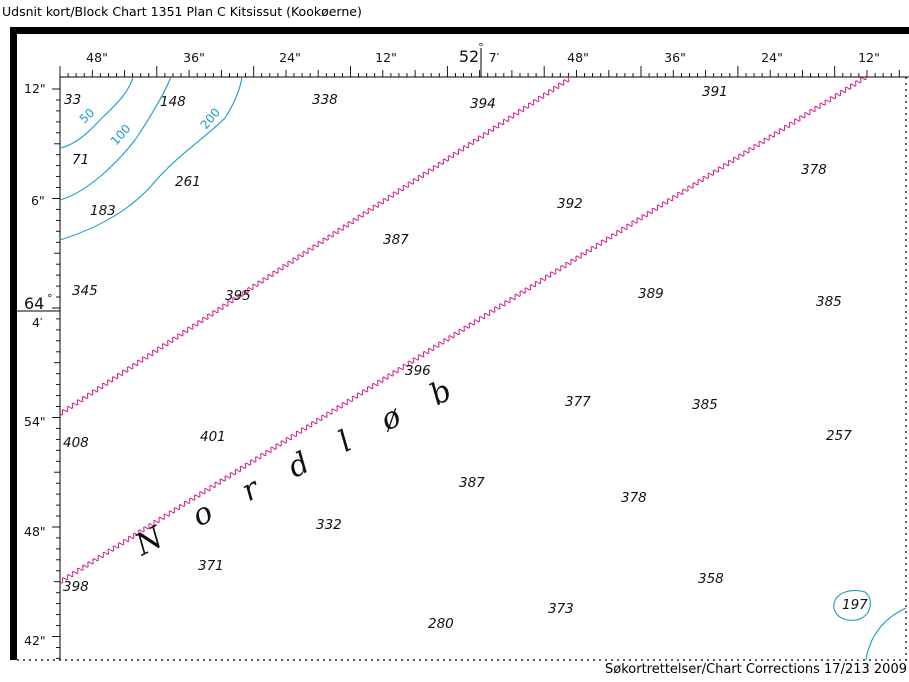  Describe the element at coordinates (561, 609) in the screenshot. I see `sounding: 373` at that location.